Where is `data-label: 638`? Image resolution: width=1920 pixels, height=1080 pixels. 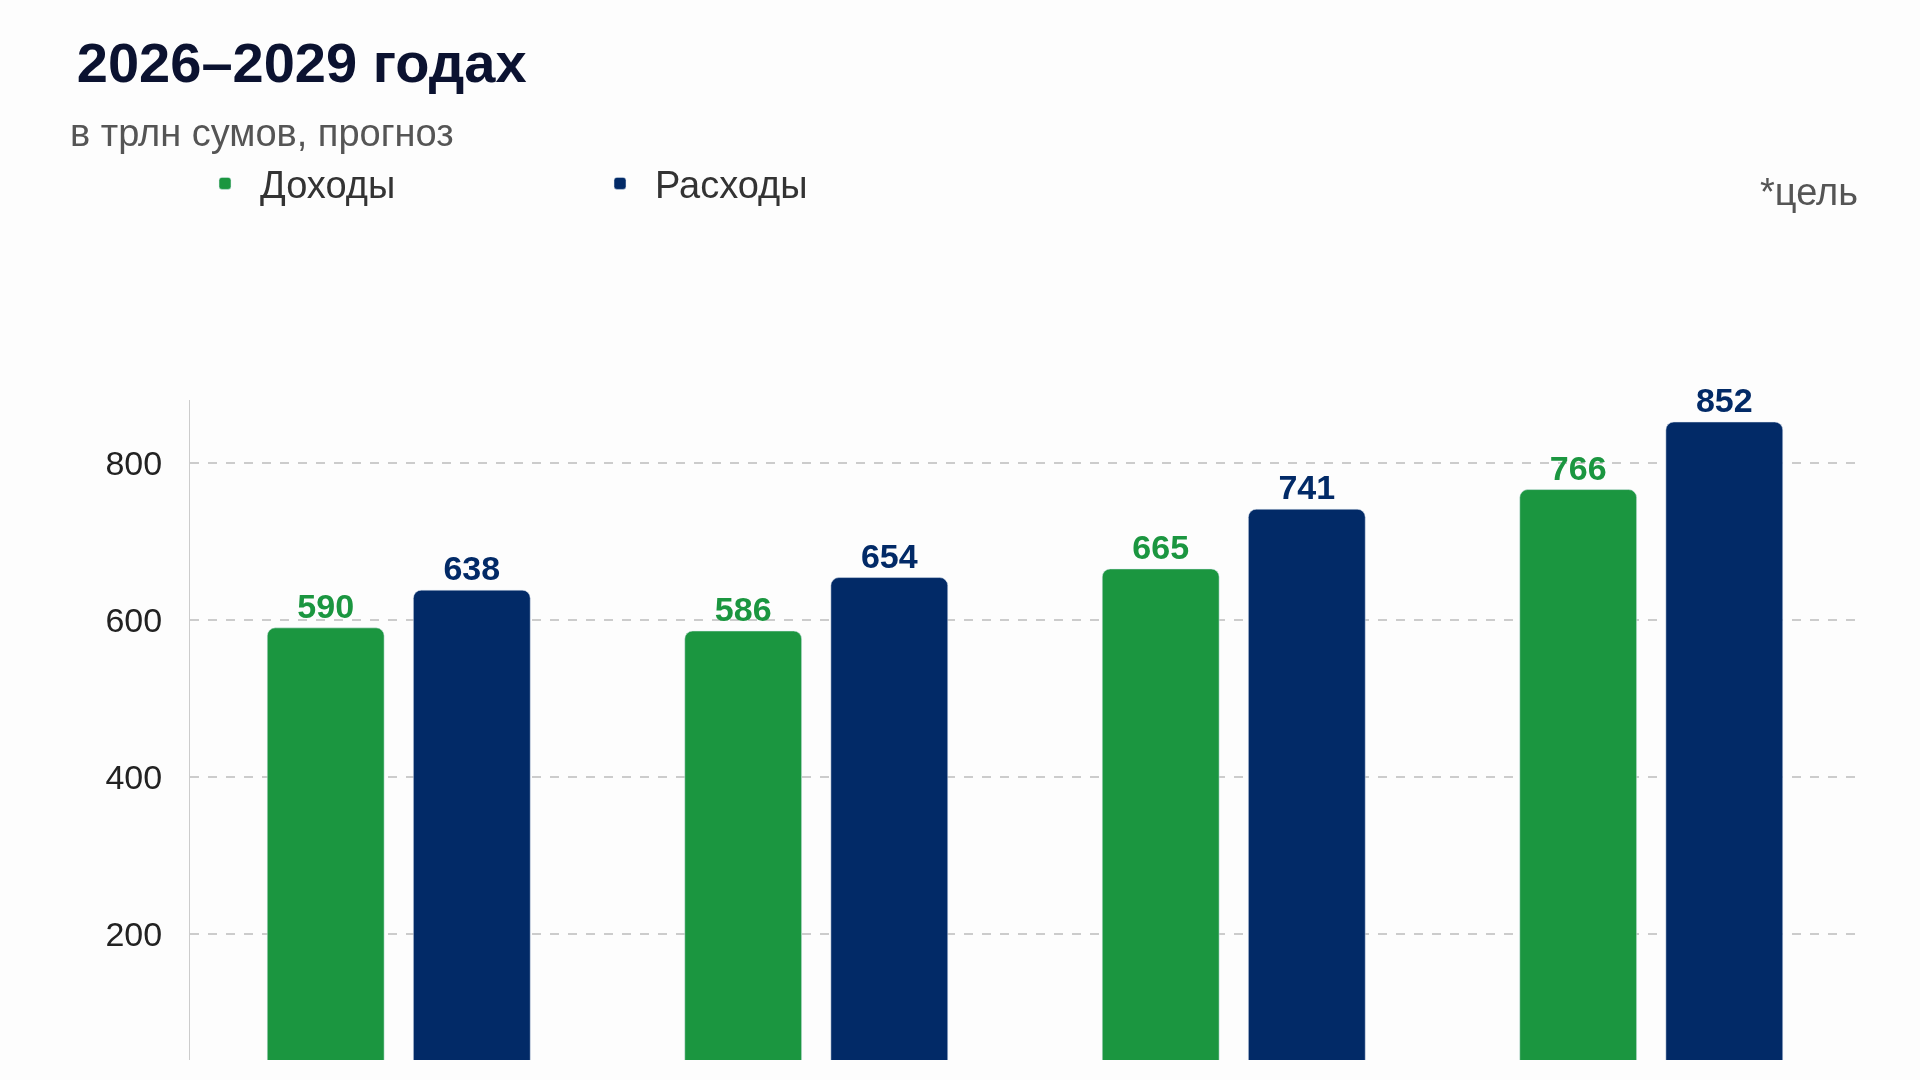 data-label: 638 is located at coordinates (472, 568).